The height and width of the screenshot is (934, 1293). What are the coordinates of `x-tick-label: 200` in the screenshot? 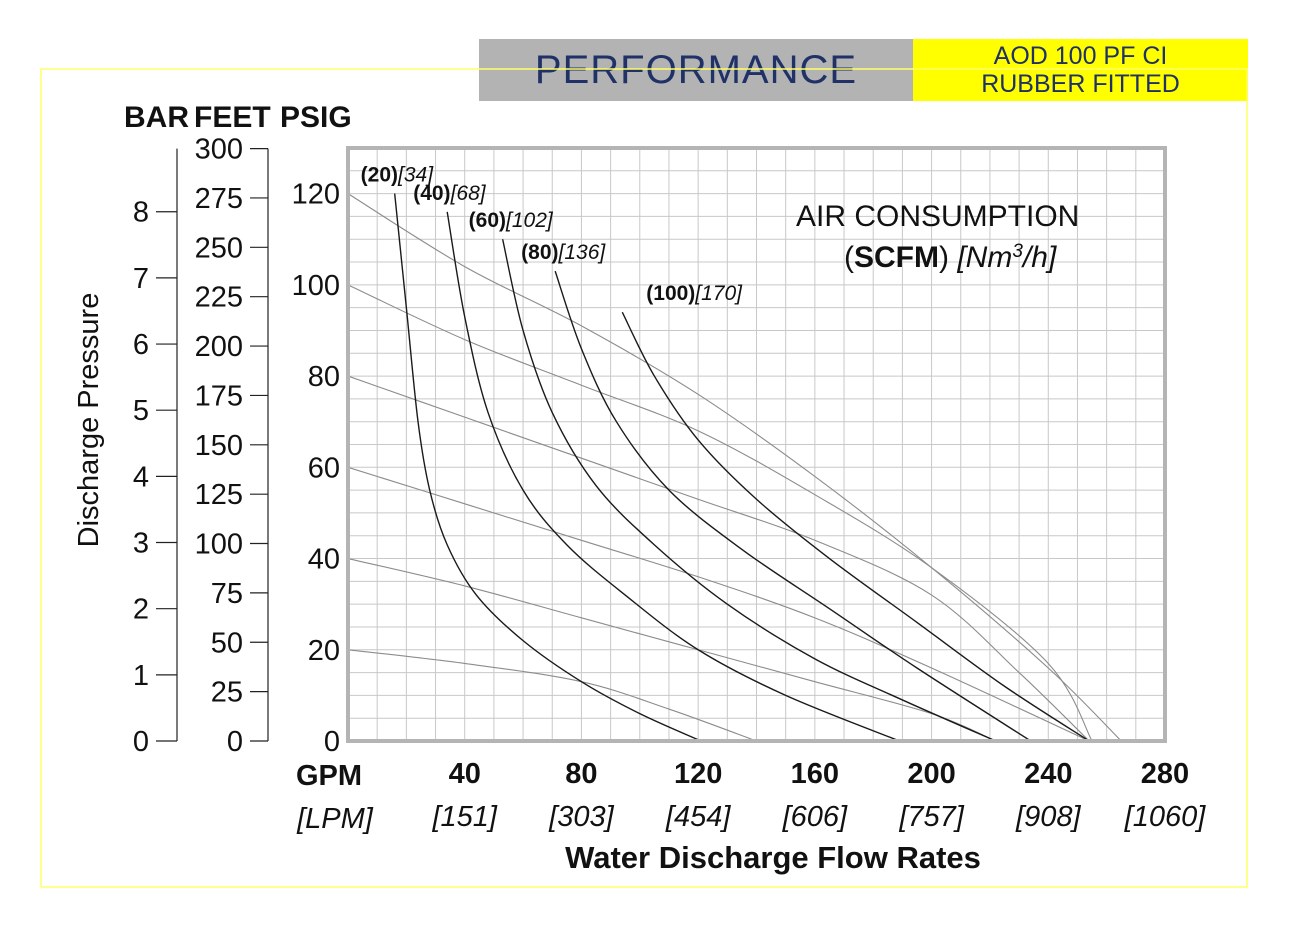 It's located at (931, 774).